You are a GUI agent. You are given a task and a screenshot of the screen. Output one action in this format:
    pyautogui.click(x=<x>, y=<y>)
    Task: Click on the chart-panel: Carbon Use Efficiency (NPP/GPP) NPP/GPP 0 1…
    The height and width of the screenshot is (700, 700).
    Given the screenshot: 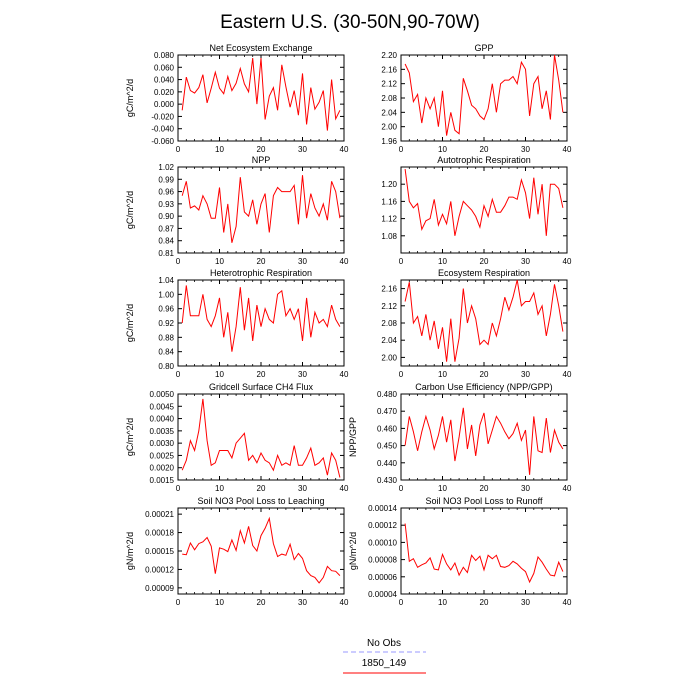 What is the action you would take?
    pyautogui.click(x=460, y=437)
    